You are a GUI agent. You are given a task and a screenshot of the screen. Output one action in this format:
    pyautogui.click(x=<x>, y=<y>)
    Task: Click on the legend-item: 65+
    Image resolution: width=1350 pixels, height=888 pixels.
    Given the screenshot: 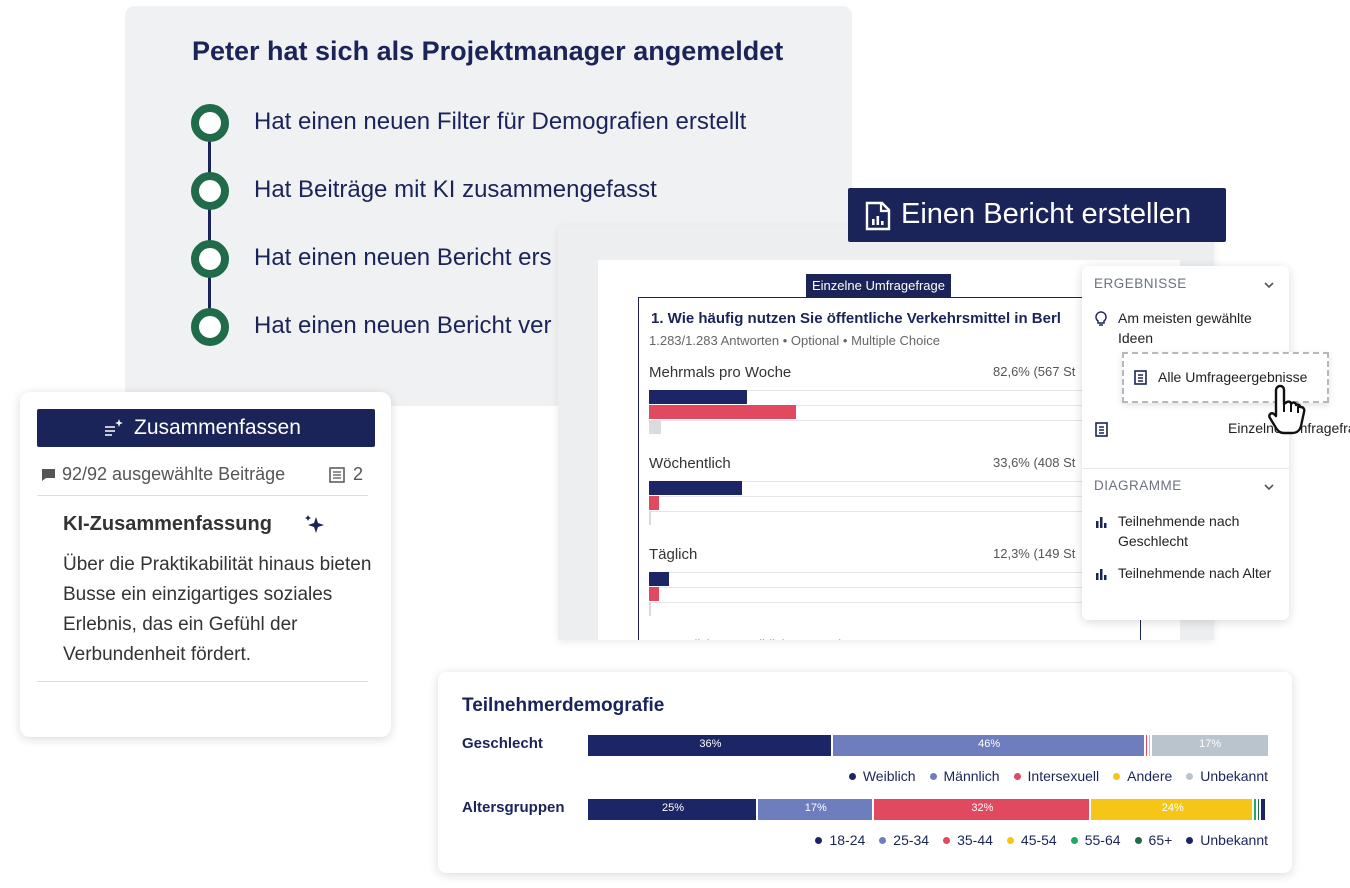 What is the action you would take?
    pyautogui.click(x=1153, y=840)
    